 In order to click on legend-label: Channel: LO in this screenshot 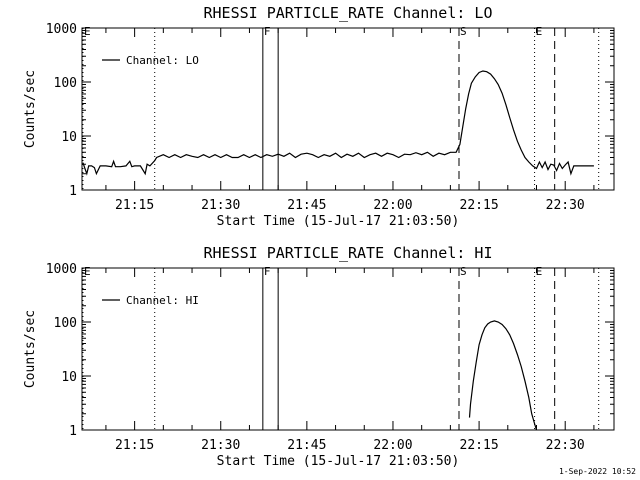, I will do `click(162, 60)`.